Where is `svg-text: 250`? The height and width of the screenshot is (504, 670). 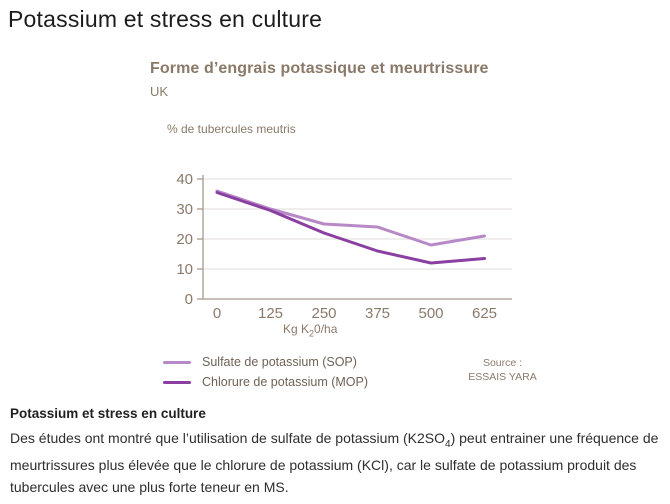
svg-text: 250 is located at coordinates (323, 313).